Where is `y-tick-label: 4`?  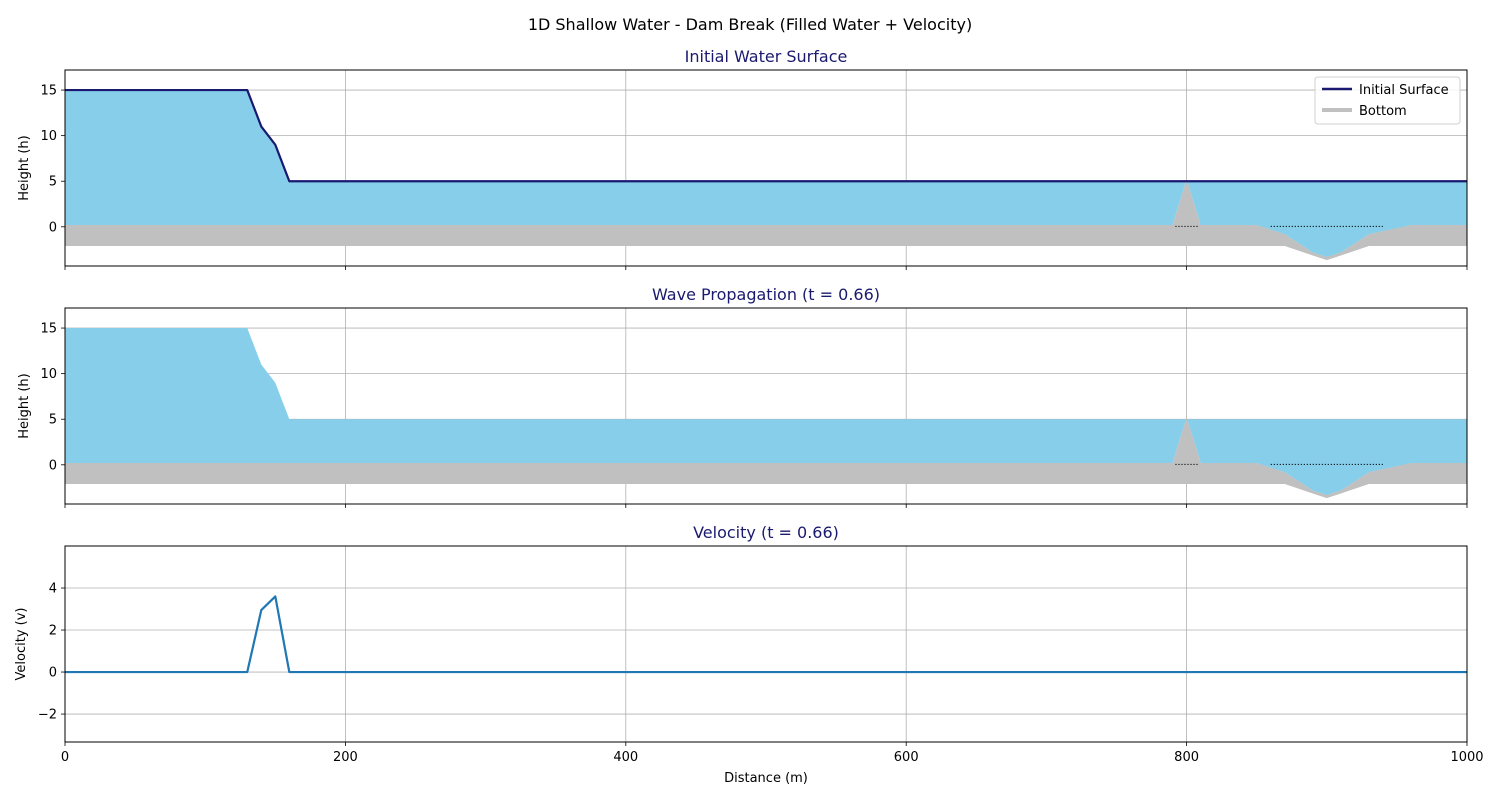 y-tick-label: 4 is located at coordinates (53, 589).